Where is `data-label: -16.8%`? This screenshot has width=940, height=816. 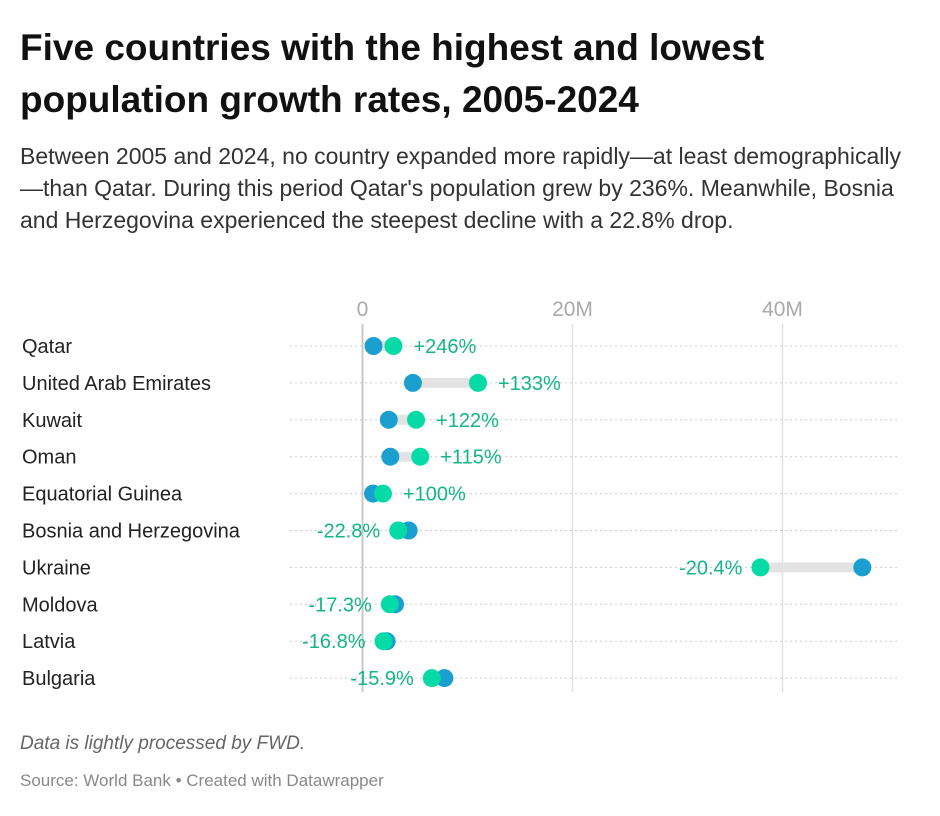
data-label: -16.8% is located at coordinates (334, 642).